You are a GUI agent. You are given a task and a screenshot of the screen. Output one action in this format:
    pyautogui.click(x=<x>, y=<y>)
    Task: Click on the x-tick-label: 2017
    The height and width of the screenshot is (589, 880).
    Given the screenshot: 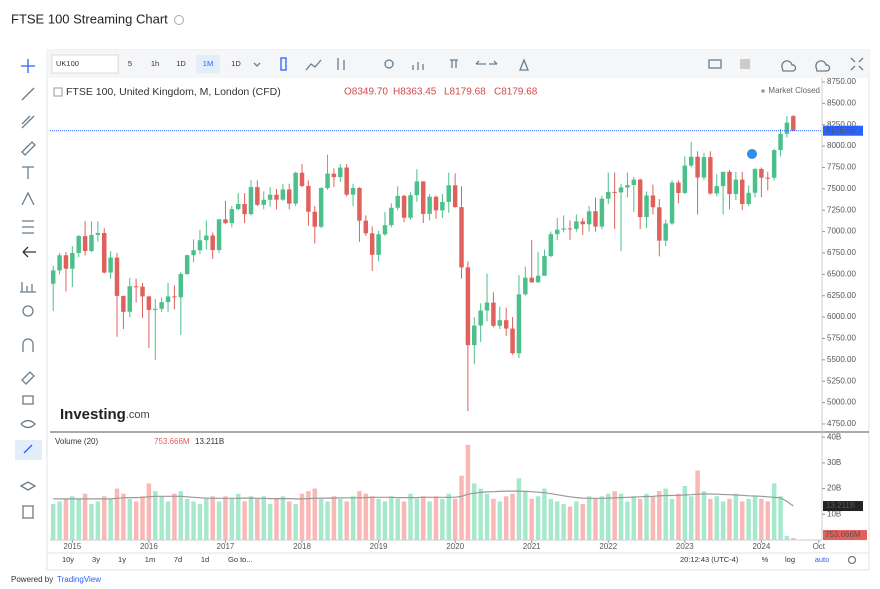 What is the action you would take?
    pyautogui.click(x=226, y=546)
    